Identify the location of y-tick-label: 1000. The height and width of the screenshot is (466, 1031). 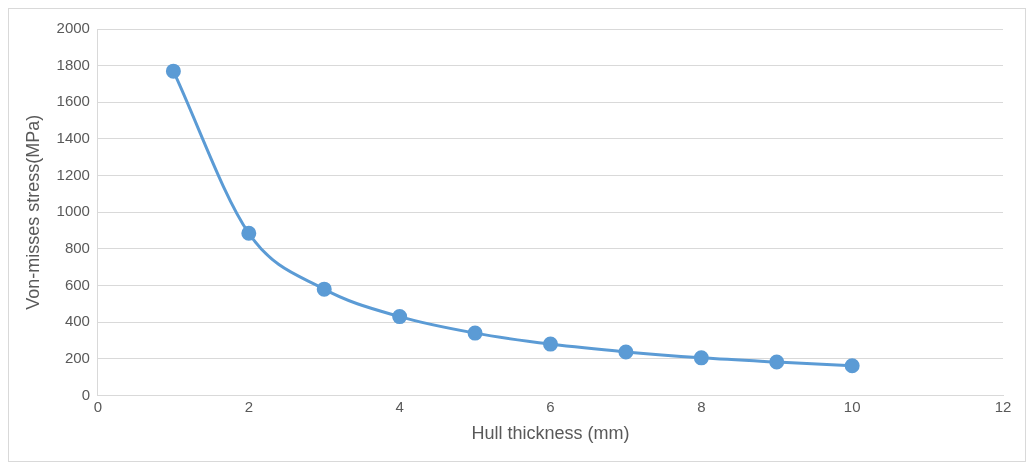
(73, 211).